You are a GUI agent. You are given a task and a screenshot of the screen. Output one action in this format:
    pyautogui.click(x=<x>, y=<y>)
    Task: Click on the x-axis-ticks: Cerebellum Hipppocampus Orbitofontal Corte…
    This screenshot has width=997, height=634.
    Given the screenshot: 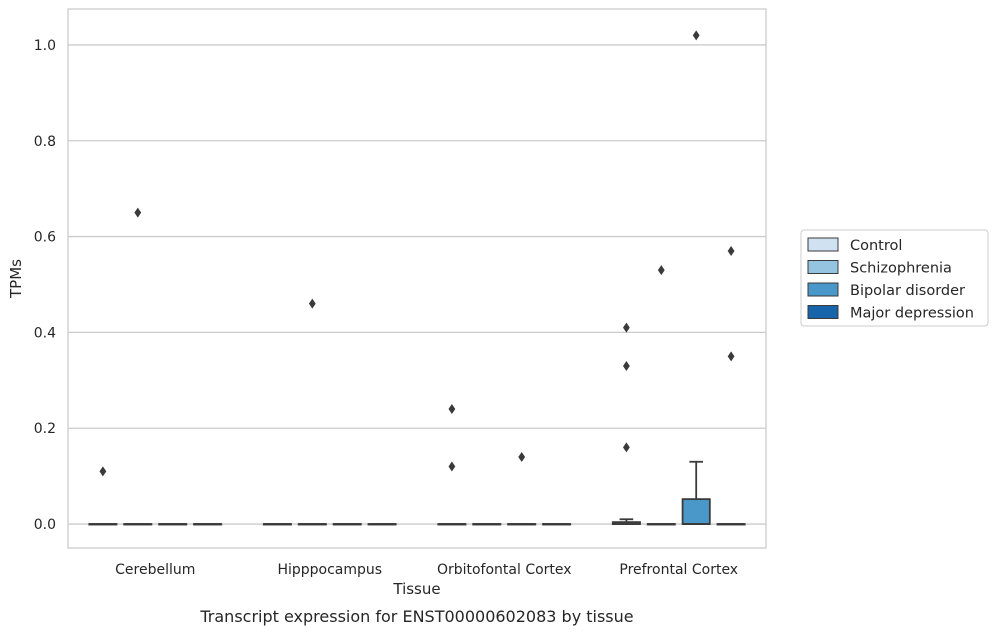 What is the action you would take?
    pyautogui.click(x=426, y=570)
    